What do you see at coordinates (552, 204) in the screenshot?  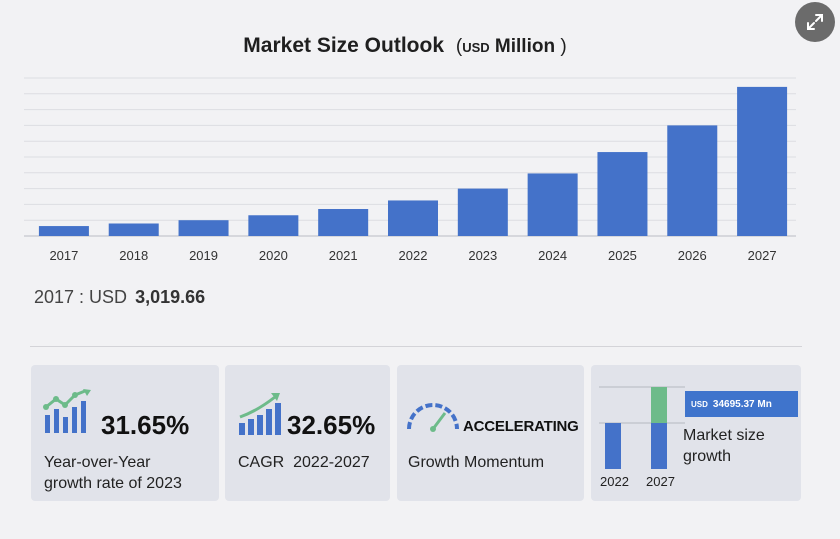 I see `bar-2024` at bounding box center [552, 204].